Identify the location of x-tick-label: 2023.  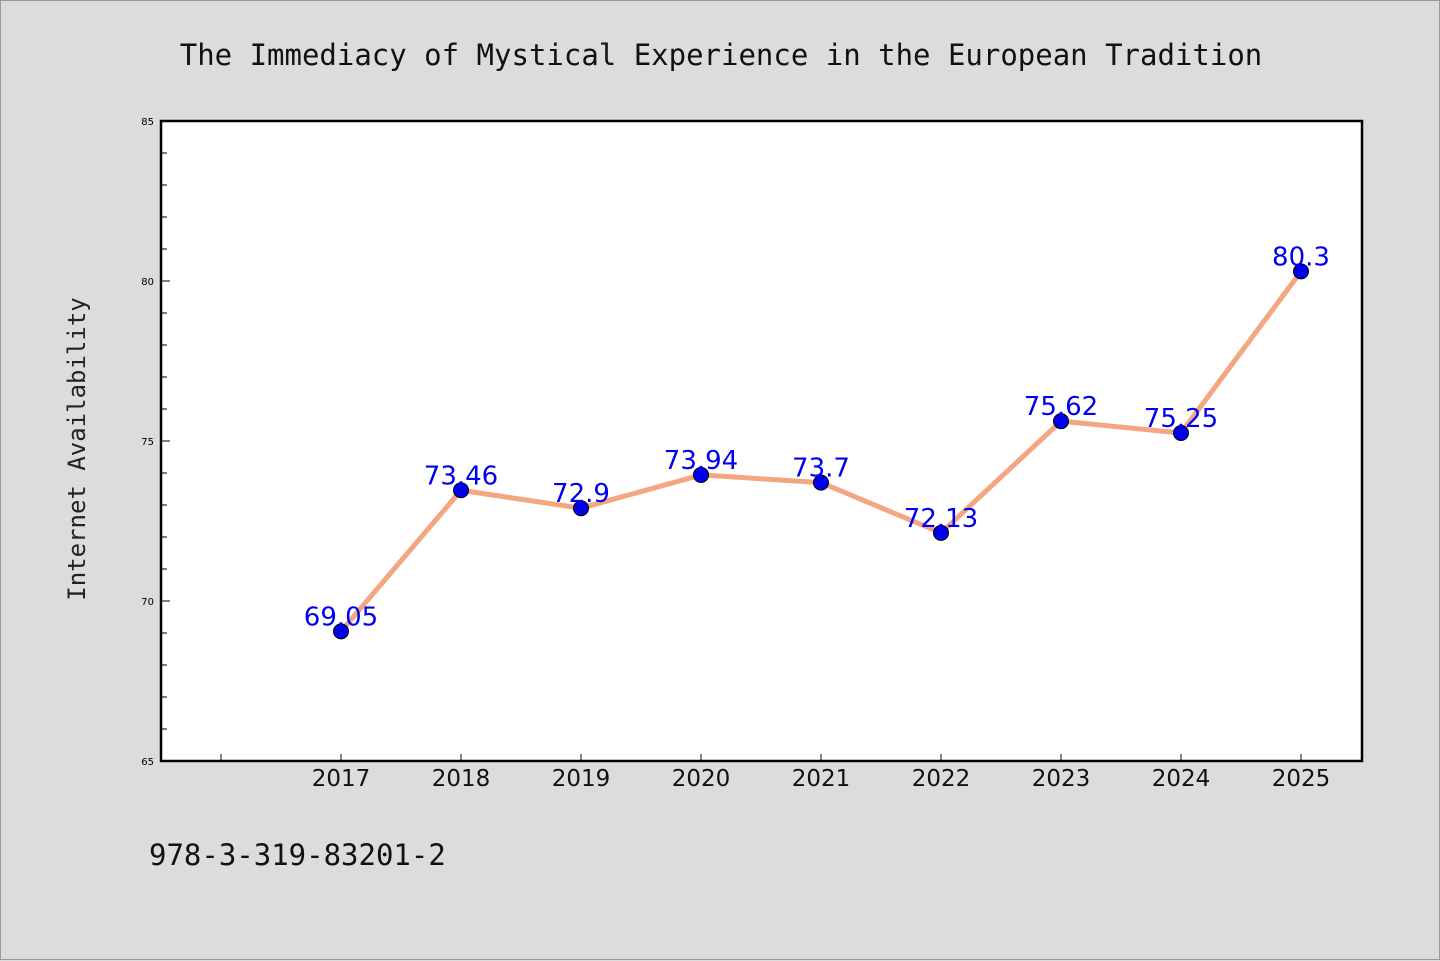
(1061, 779).